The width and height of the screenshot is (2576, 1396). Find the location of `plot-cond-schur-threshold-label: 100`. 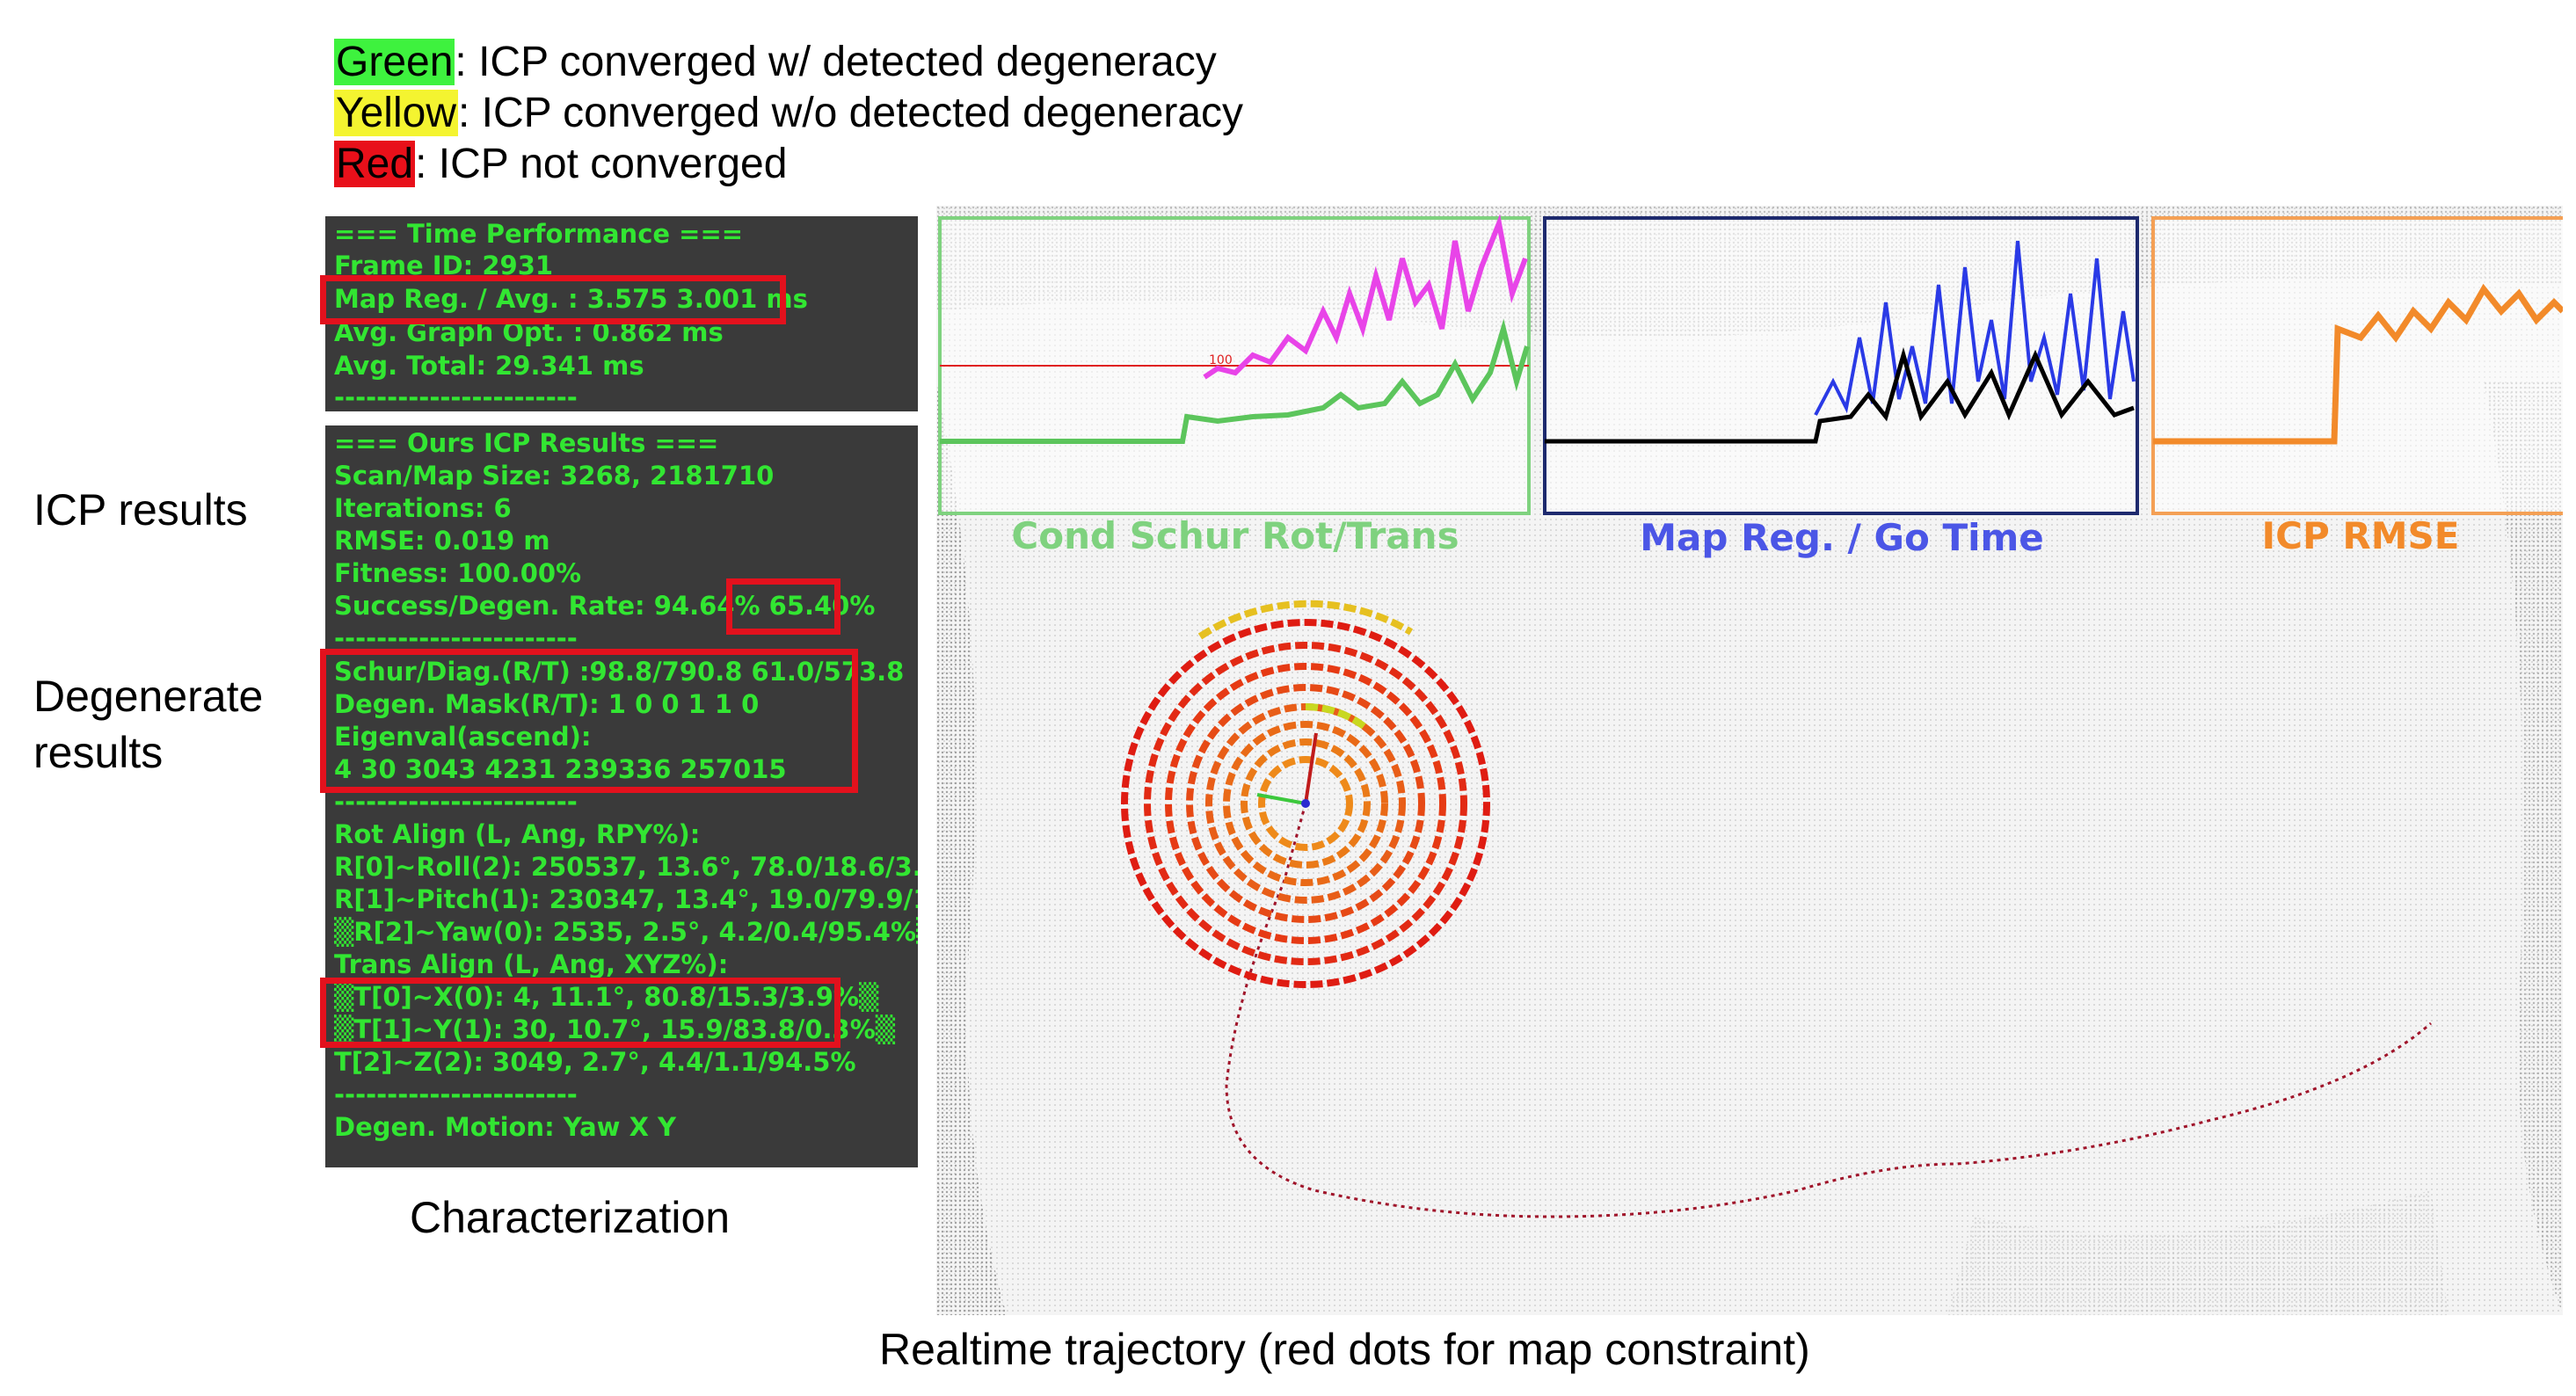

plot-cond-schur-threshold-label: 100 is located at coordinates (1221, 360).